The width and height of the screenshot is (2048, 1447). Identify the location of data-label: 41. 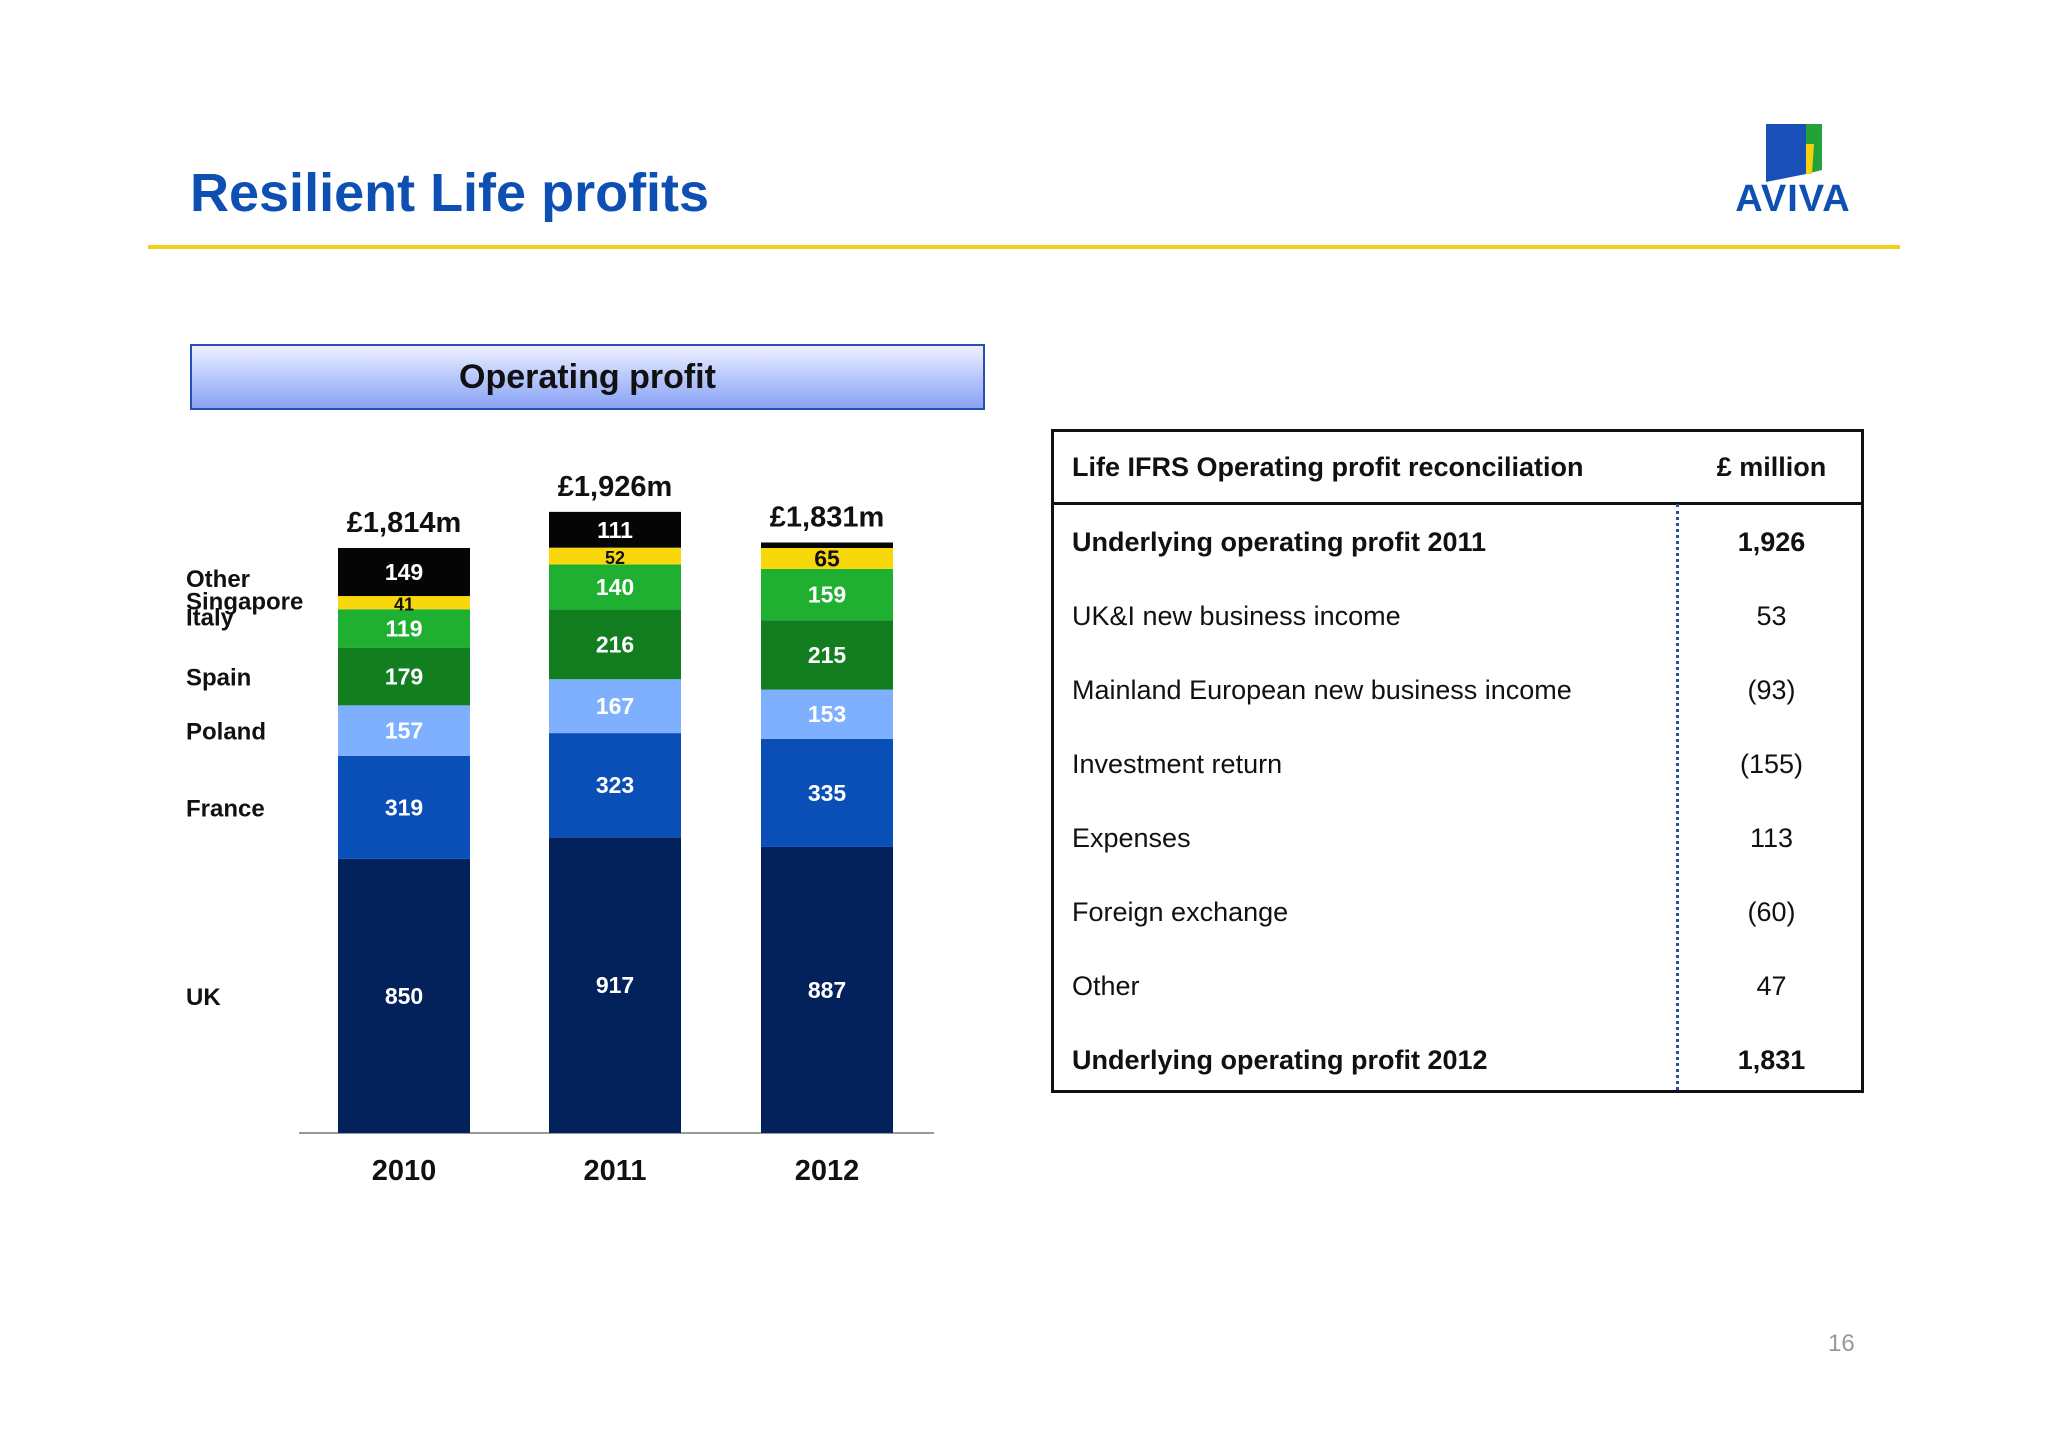
(404, 605).